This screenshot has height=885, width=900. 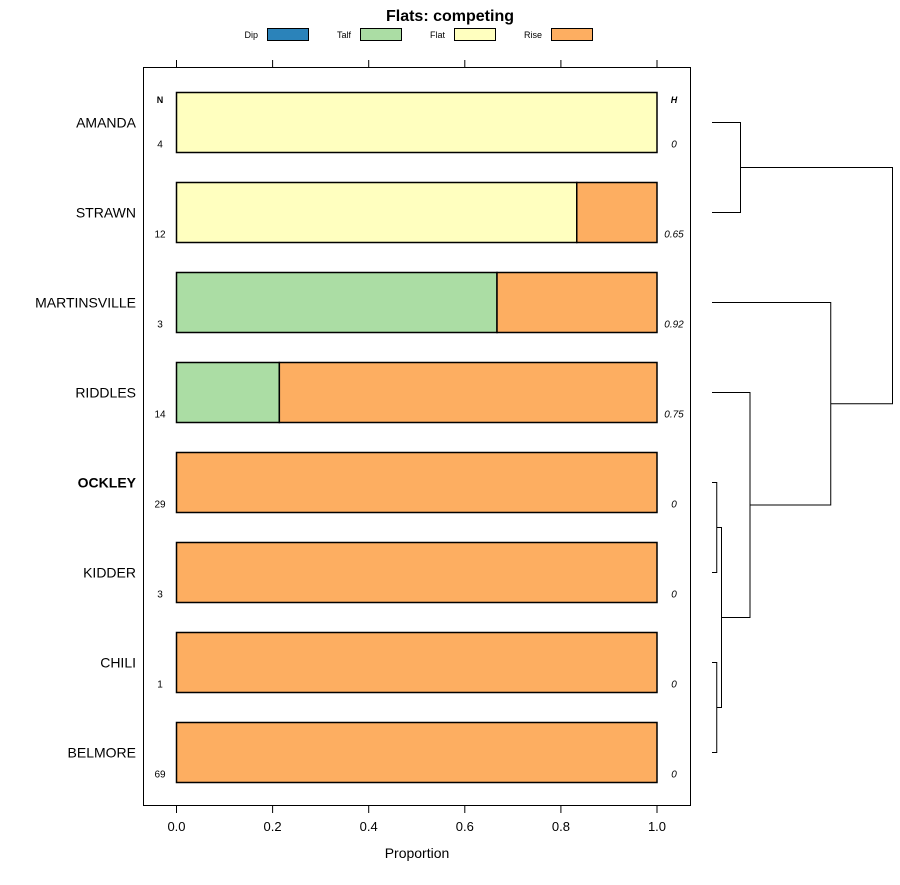 What do you see at coordinates (674, 145) in the screenshot?
I see `h-value-amanda: 0` at bounding box center [674, 145].